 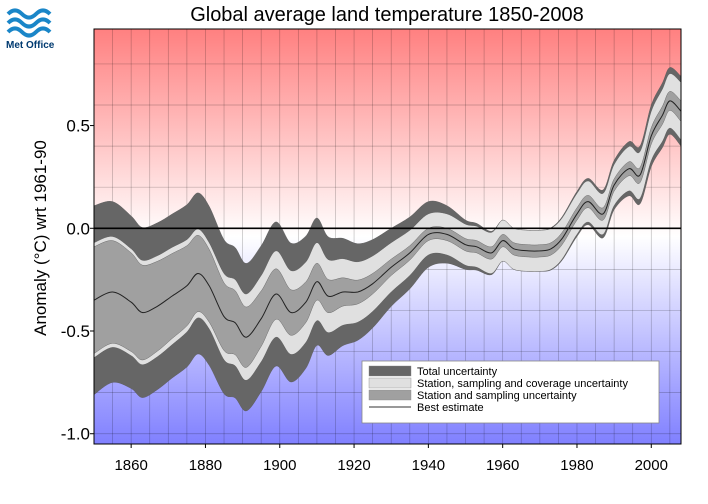 What do you see at coordinates (651, 465) in the screenshot?
I see `x-tick-label: 2000` at bounding box center [651, 465].